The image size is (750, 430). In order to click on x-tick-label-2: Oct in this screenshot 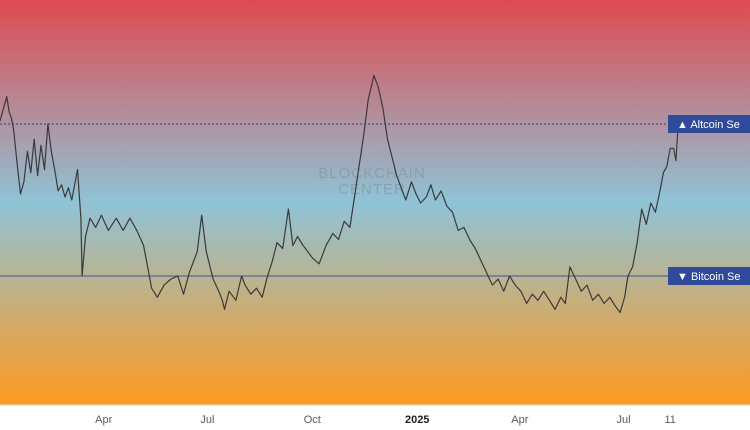, I will do `click(312, 420)`.